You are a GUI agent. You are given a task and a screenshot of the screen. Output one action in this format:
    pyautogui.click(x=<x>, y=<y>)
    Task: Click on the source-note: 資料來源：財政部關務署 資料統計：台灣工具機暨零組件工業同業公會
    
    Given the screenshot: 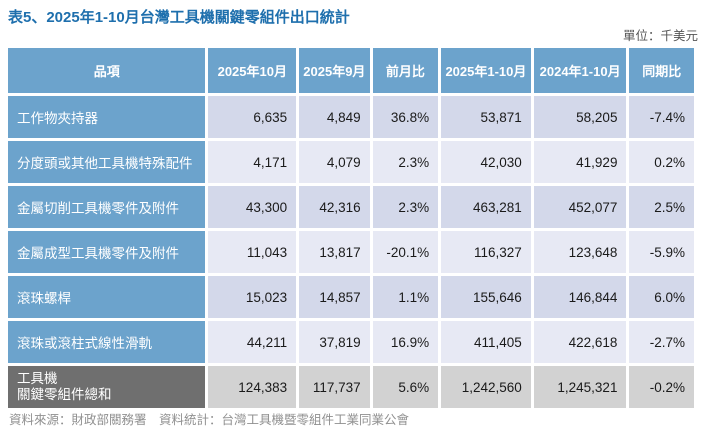 What is the action you would take?
    pyautogui.click(x=209, y=420)
    